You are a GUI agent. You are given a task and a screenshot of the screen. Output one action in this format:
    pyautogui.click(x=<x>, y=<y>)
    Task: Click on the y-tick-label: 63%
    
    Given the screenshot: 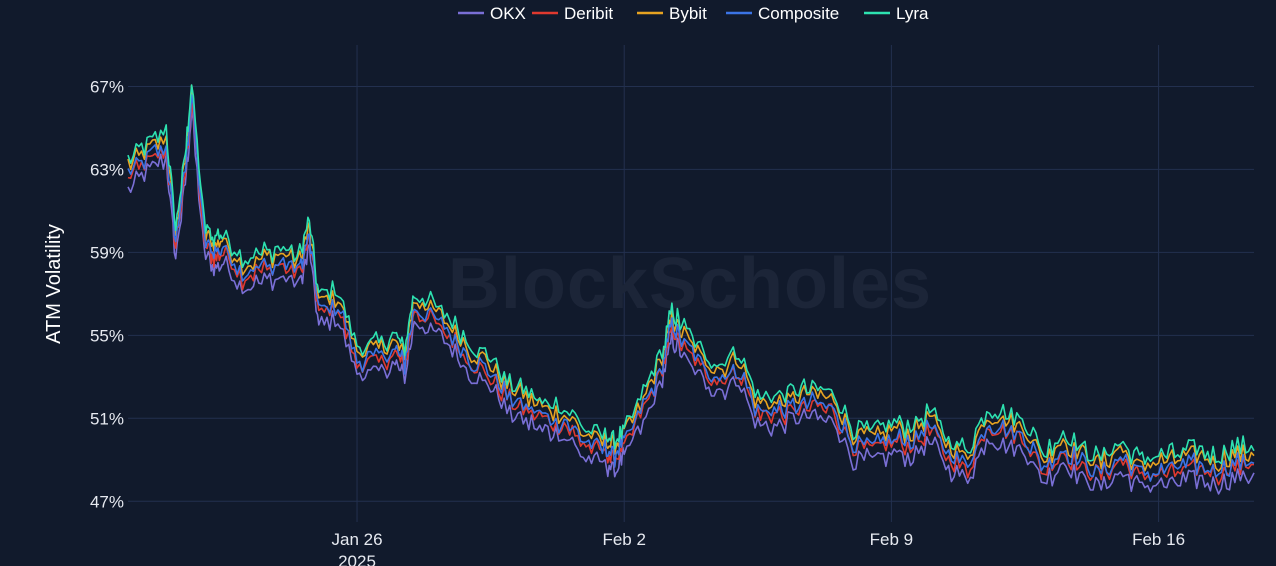 What is the action you would take?
    pyautogui.click(x=107, y=169)
    